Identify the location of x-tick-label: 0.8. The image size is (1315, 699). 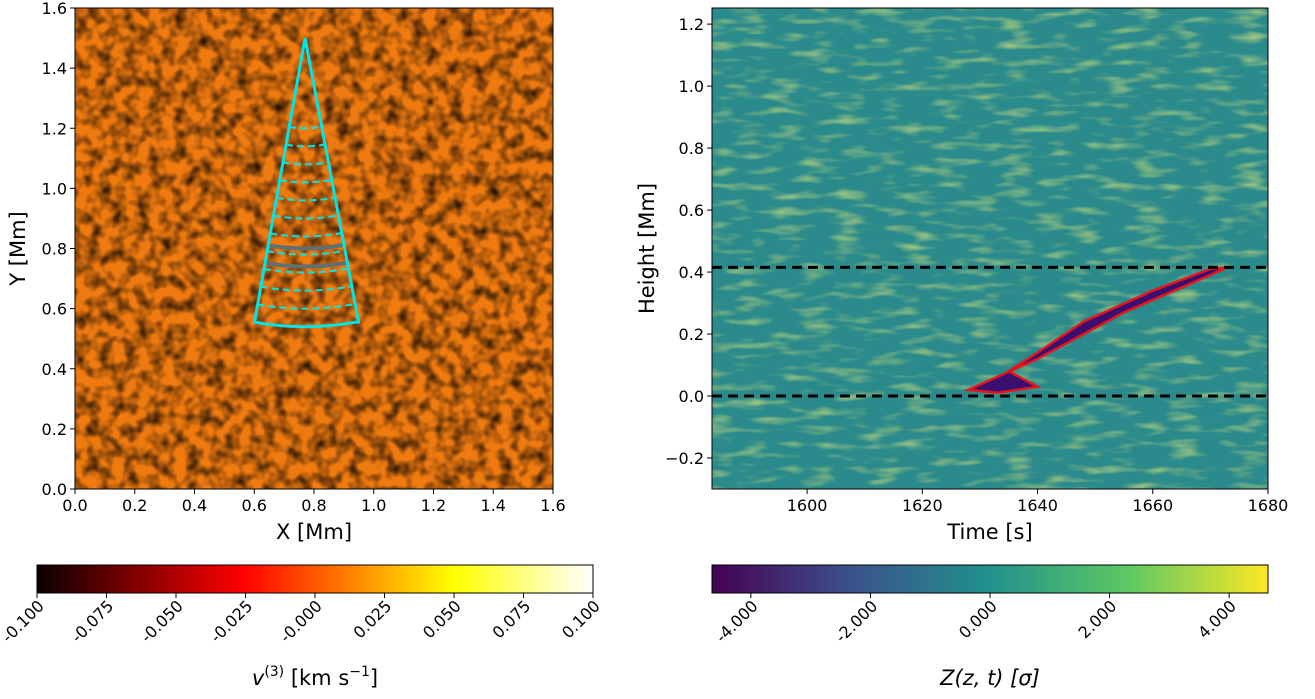
(313, 505).